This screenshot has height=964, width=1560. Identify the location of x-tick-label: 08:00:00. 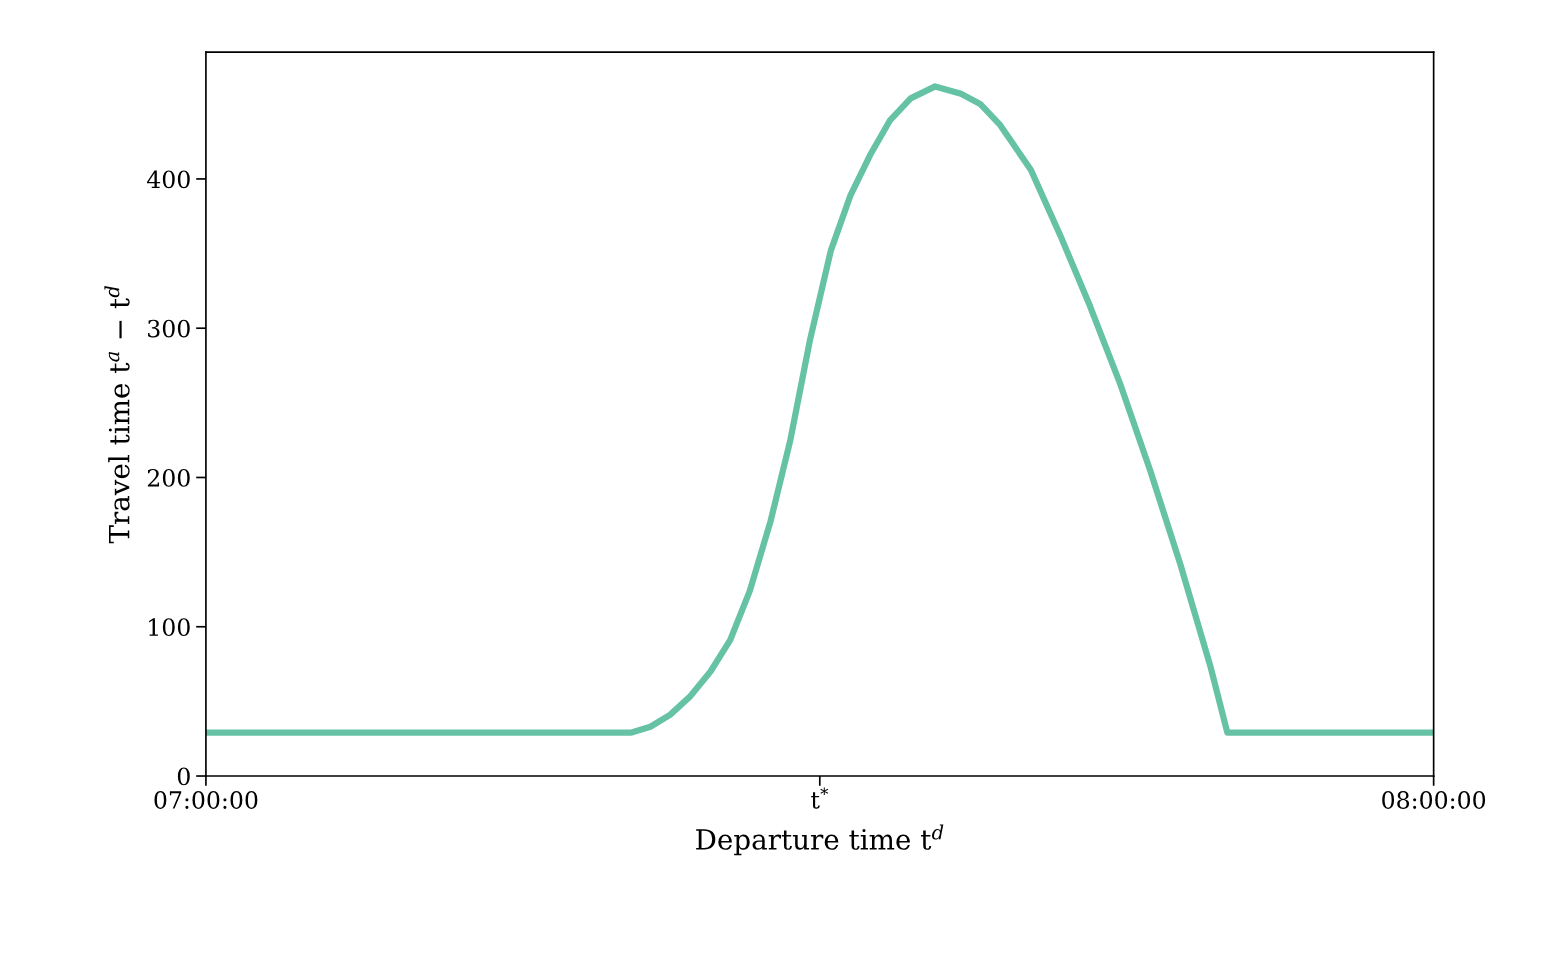
(1434, 800).